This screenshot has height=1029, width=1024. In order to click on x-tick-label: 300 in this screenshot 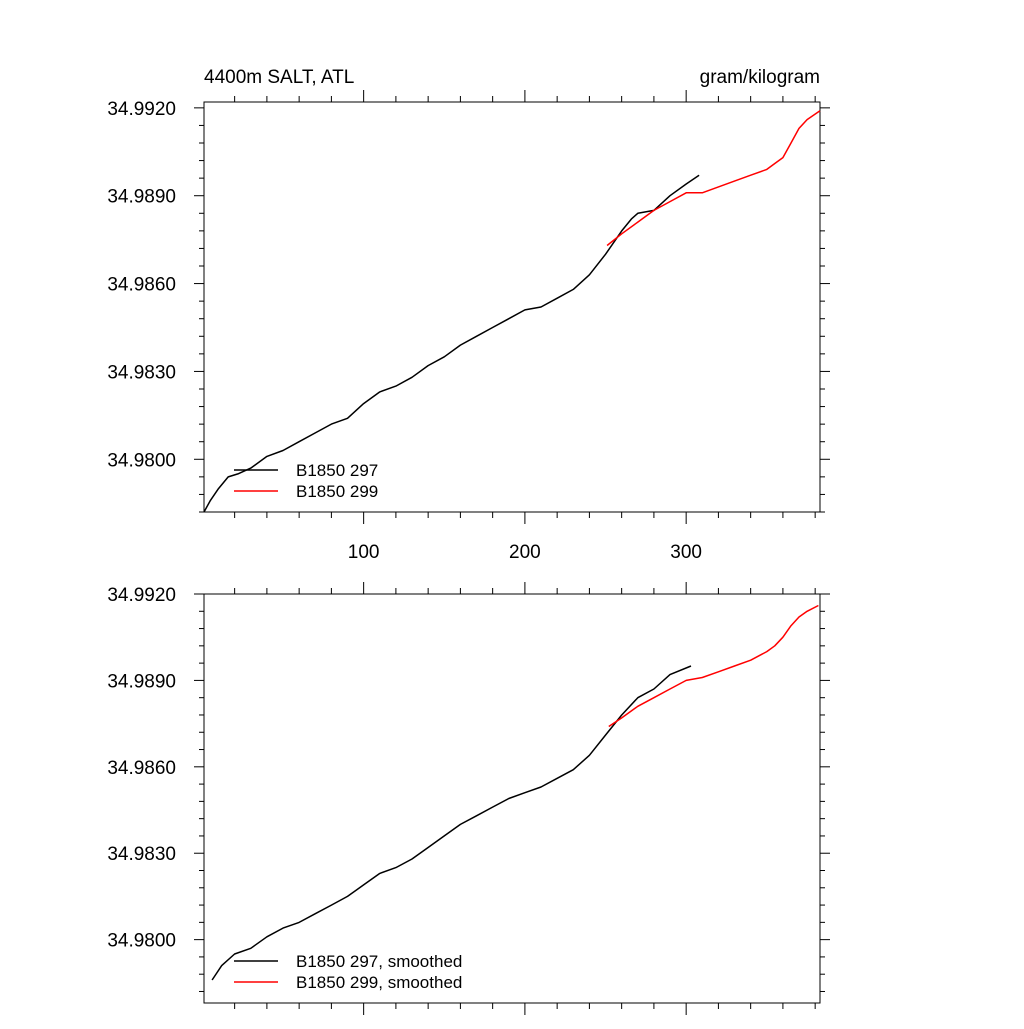, I will do `click(686, 552)`.